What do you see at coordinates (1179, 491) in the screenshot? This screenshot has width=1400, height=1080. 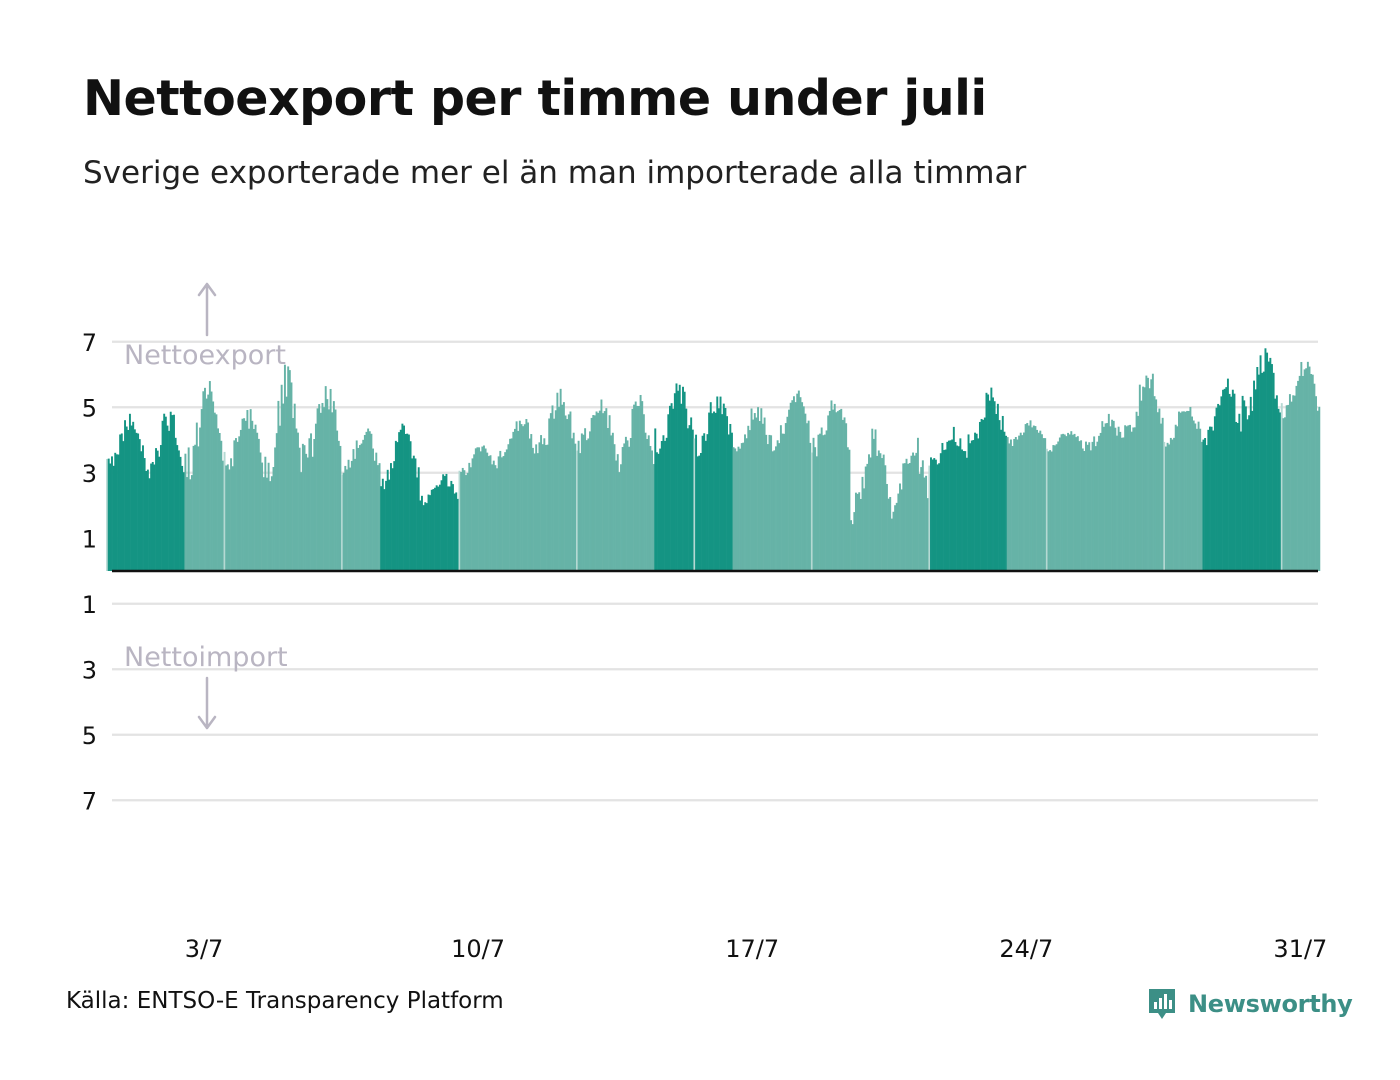 I see `hour-bar: 28/7 9:00 — 4.87` at bounding box center [1179, 491].